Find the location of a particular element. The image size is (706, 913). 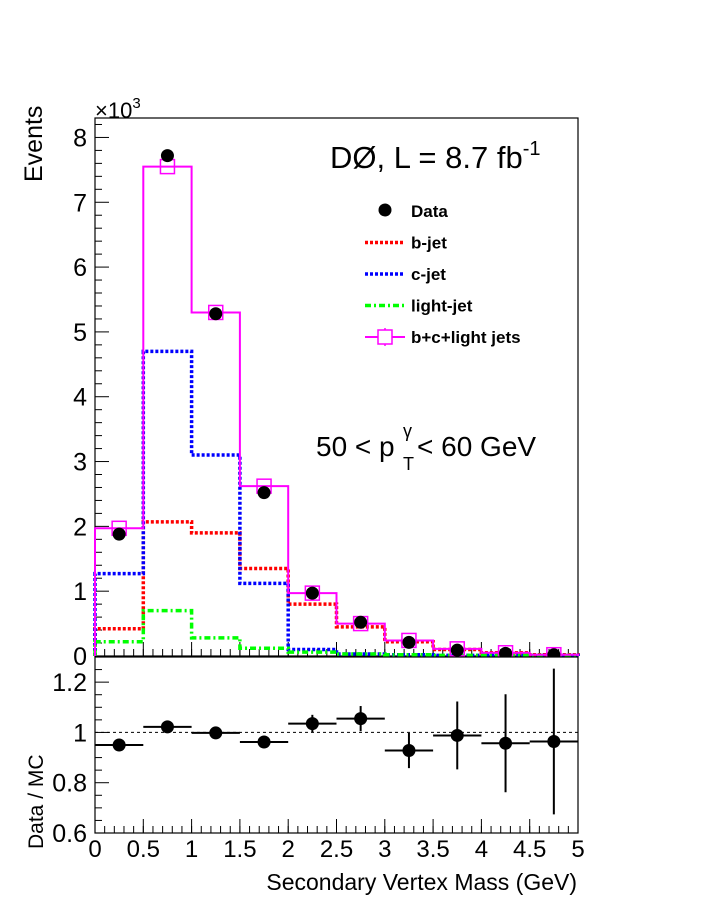

y-tick-label: 2 is located at coordinates (80, 527).